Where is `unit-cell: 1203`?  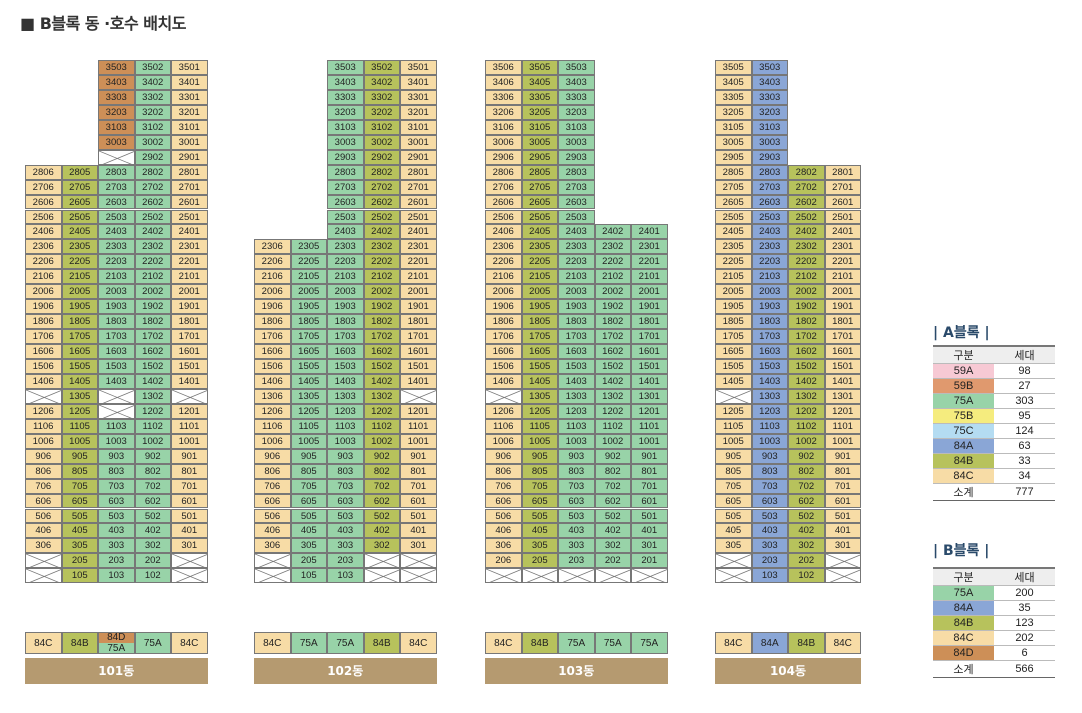 unit-cell: 1203 is located at coordinates (345, 411).